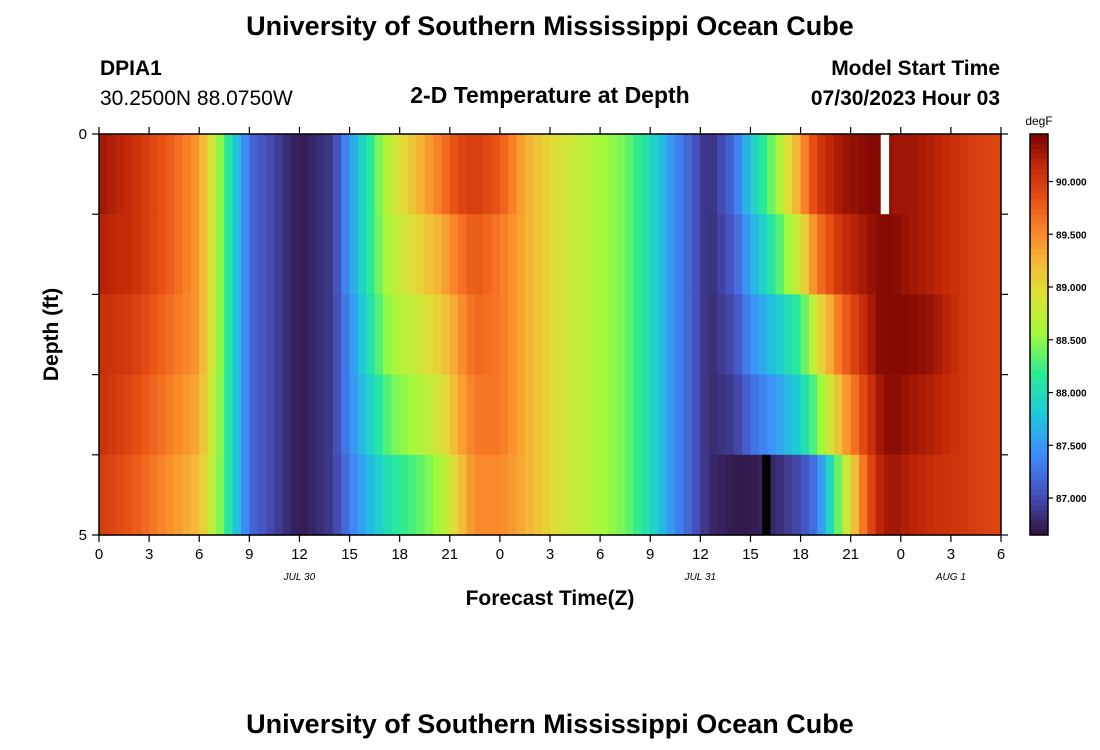 The image size is (1100, 750). Describe the element at coordinates (1071, 182) in the screenshot. I see `colorbar-tick-label: 90.000` at that location.